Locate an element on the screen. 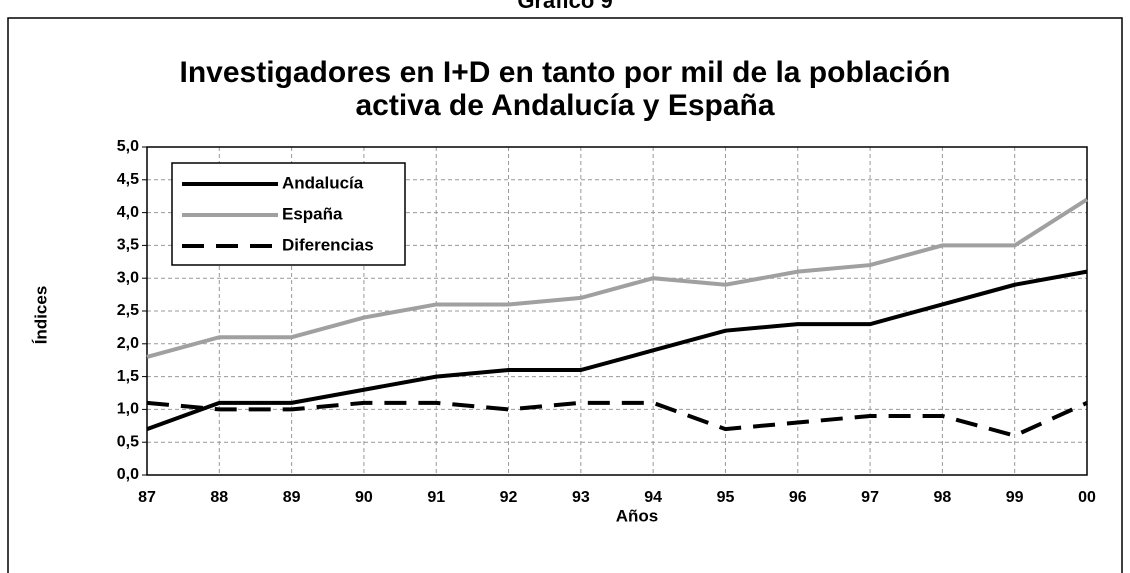 The height and width of the screenshot is (573, 1130). y-tick-label: 1,0 is located at coordinates (128, 409).